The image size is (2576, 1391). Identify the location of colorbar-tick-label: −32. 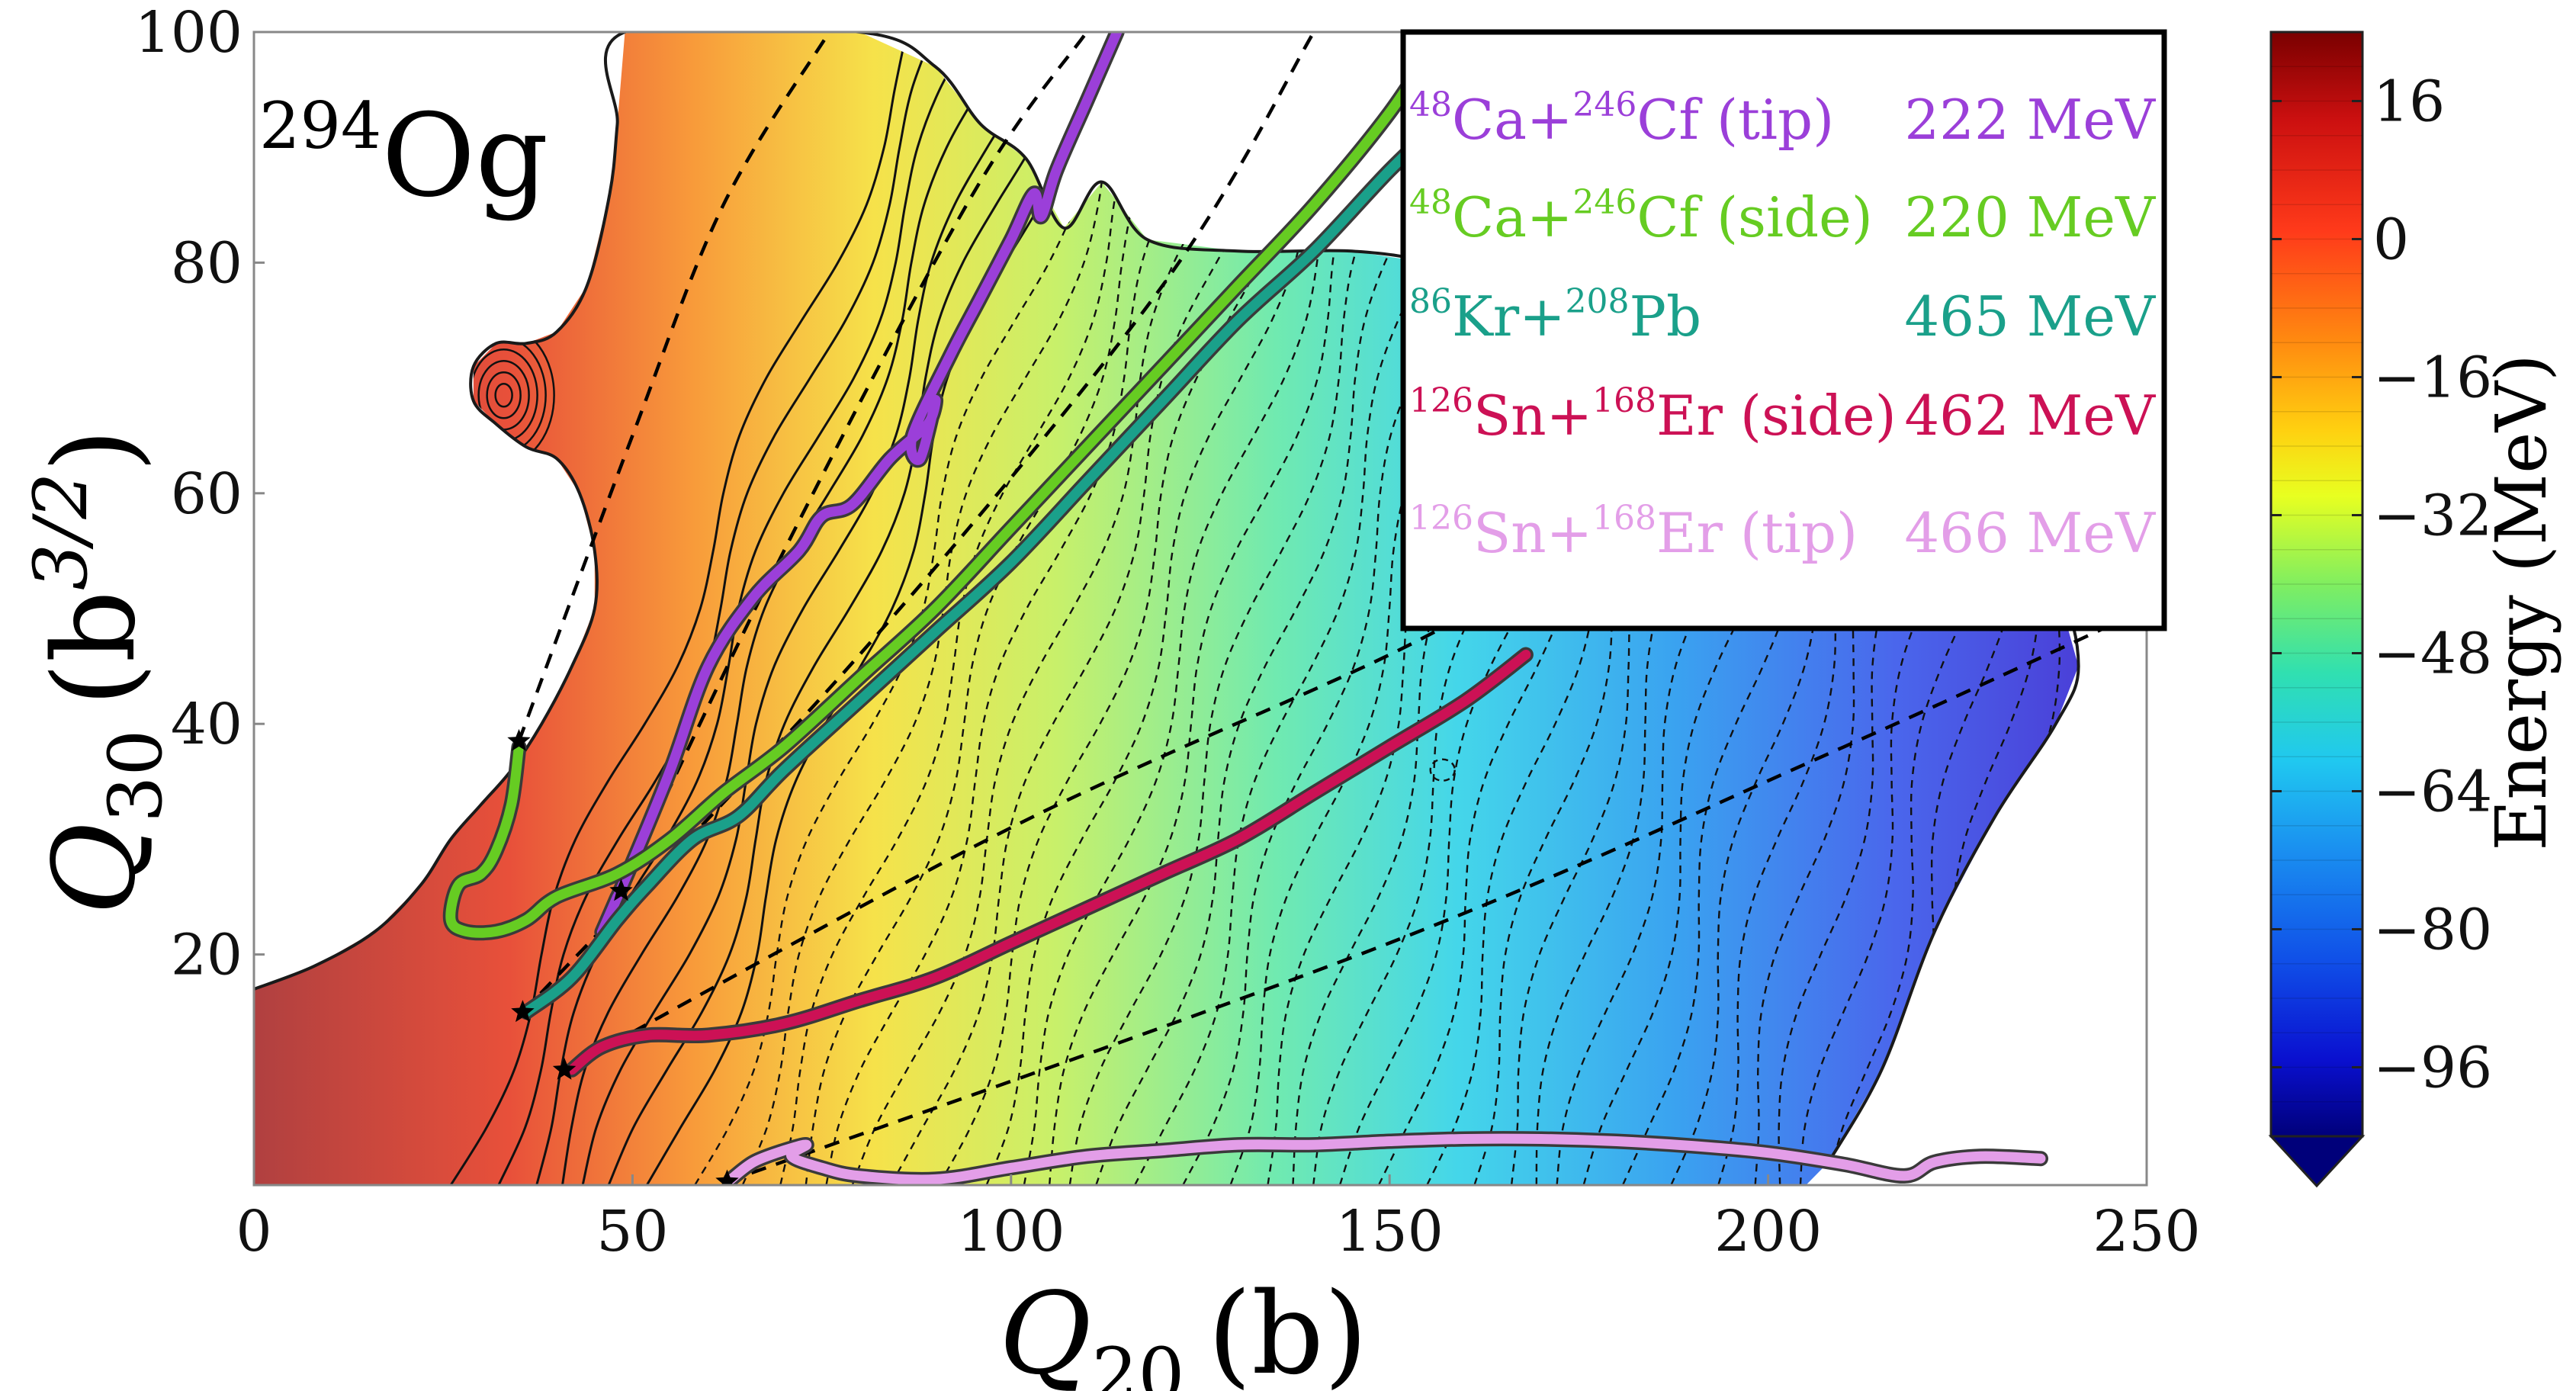
(2432, 516).